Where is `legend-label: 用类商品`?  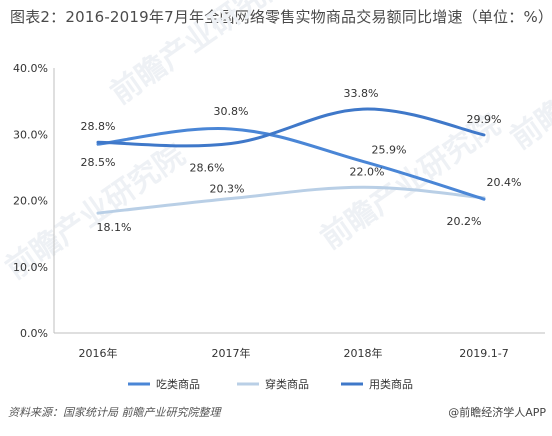
legend-label: 用类商品 is located at coordinates (391, 384).